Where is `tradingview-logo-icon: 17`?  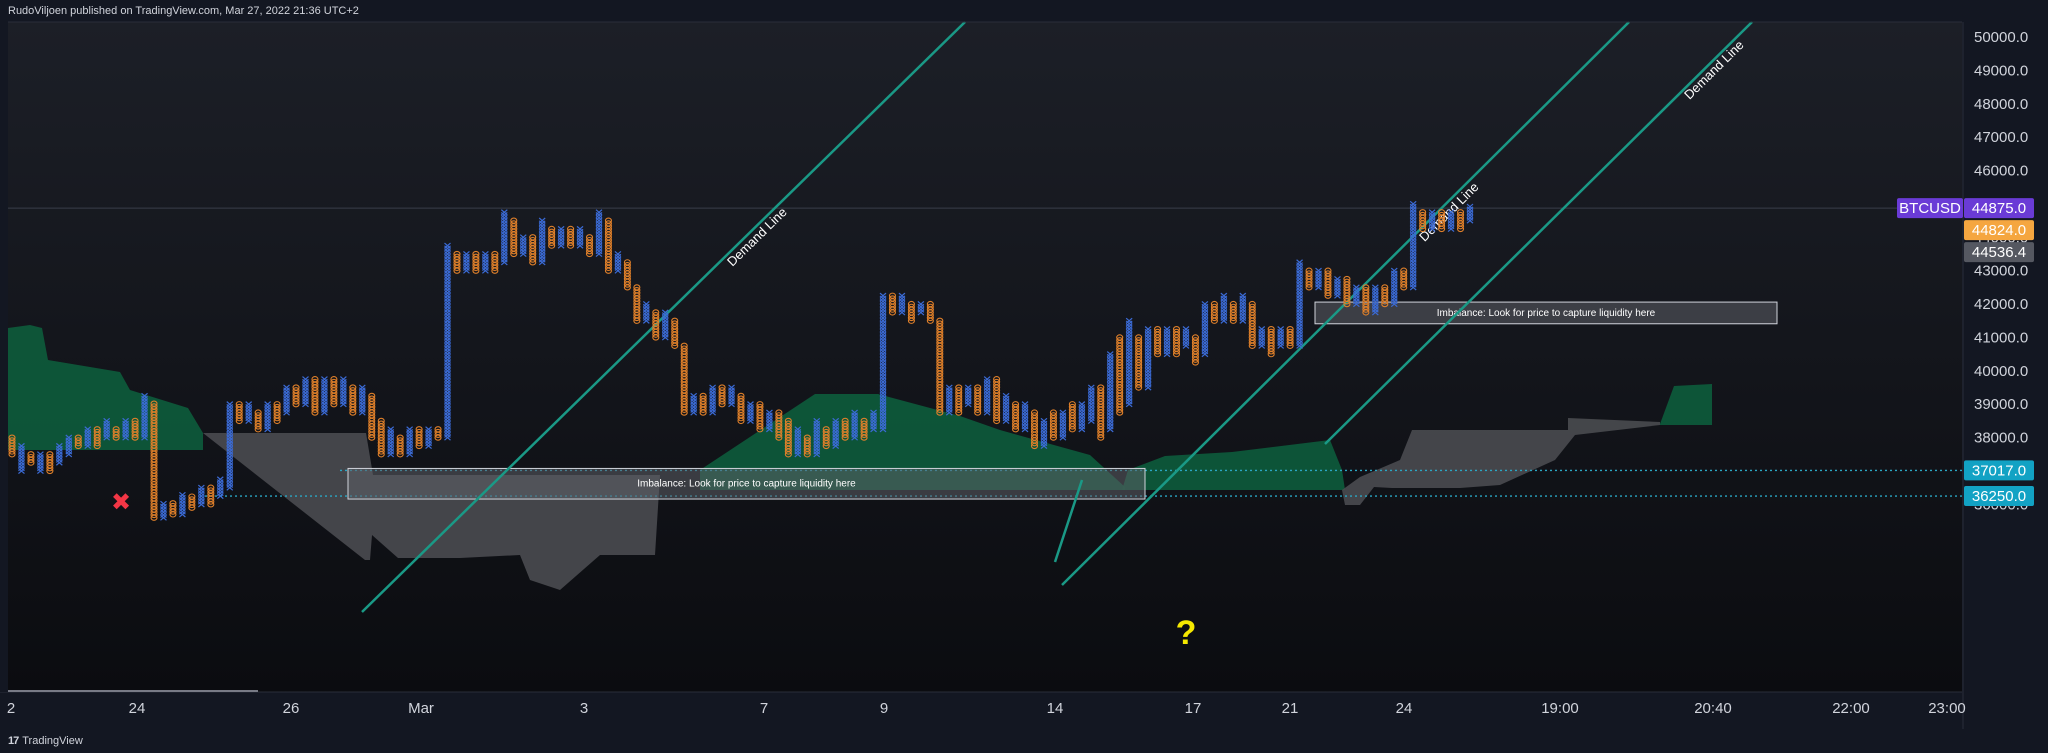
tradingview-logo-icon: 17 is located at coordinates (13, 741).